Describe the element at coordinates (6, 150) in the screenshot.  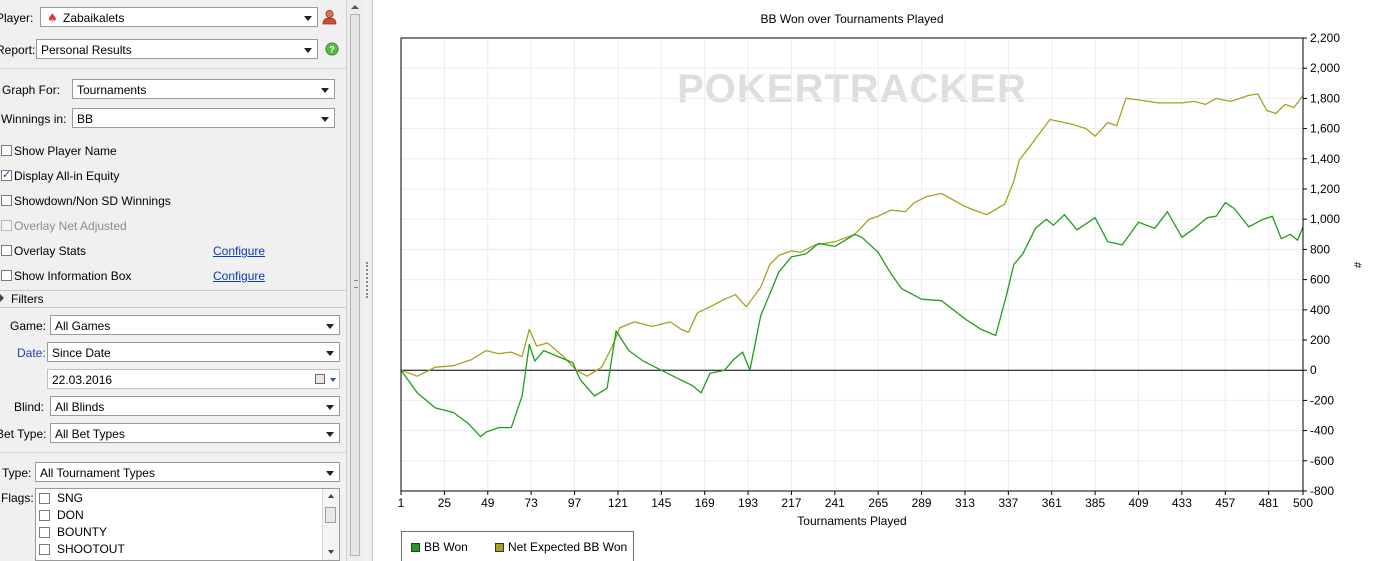
I see `show-player-name-checkbox` at that location.